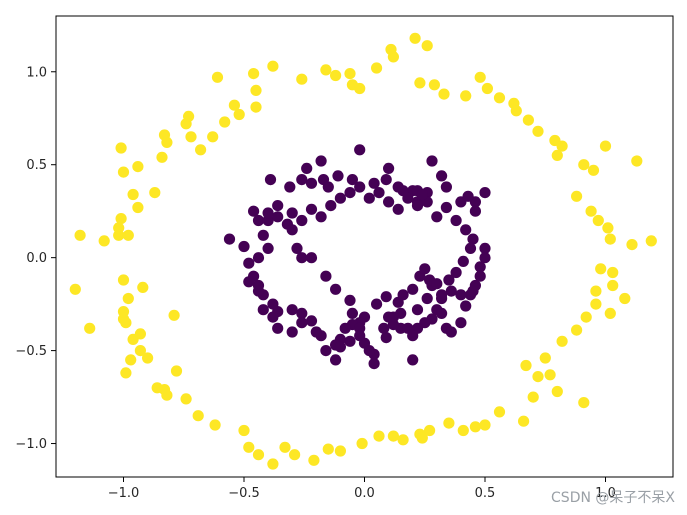  What do you see at coordinates (485, 493) in the screenshot?
I see `x-tick-label-3: 0.5` at bounding box center [485, 493].